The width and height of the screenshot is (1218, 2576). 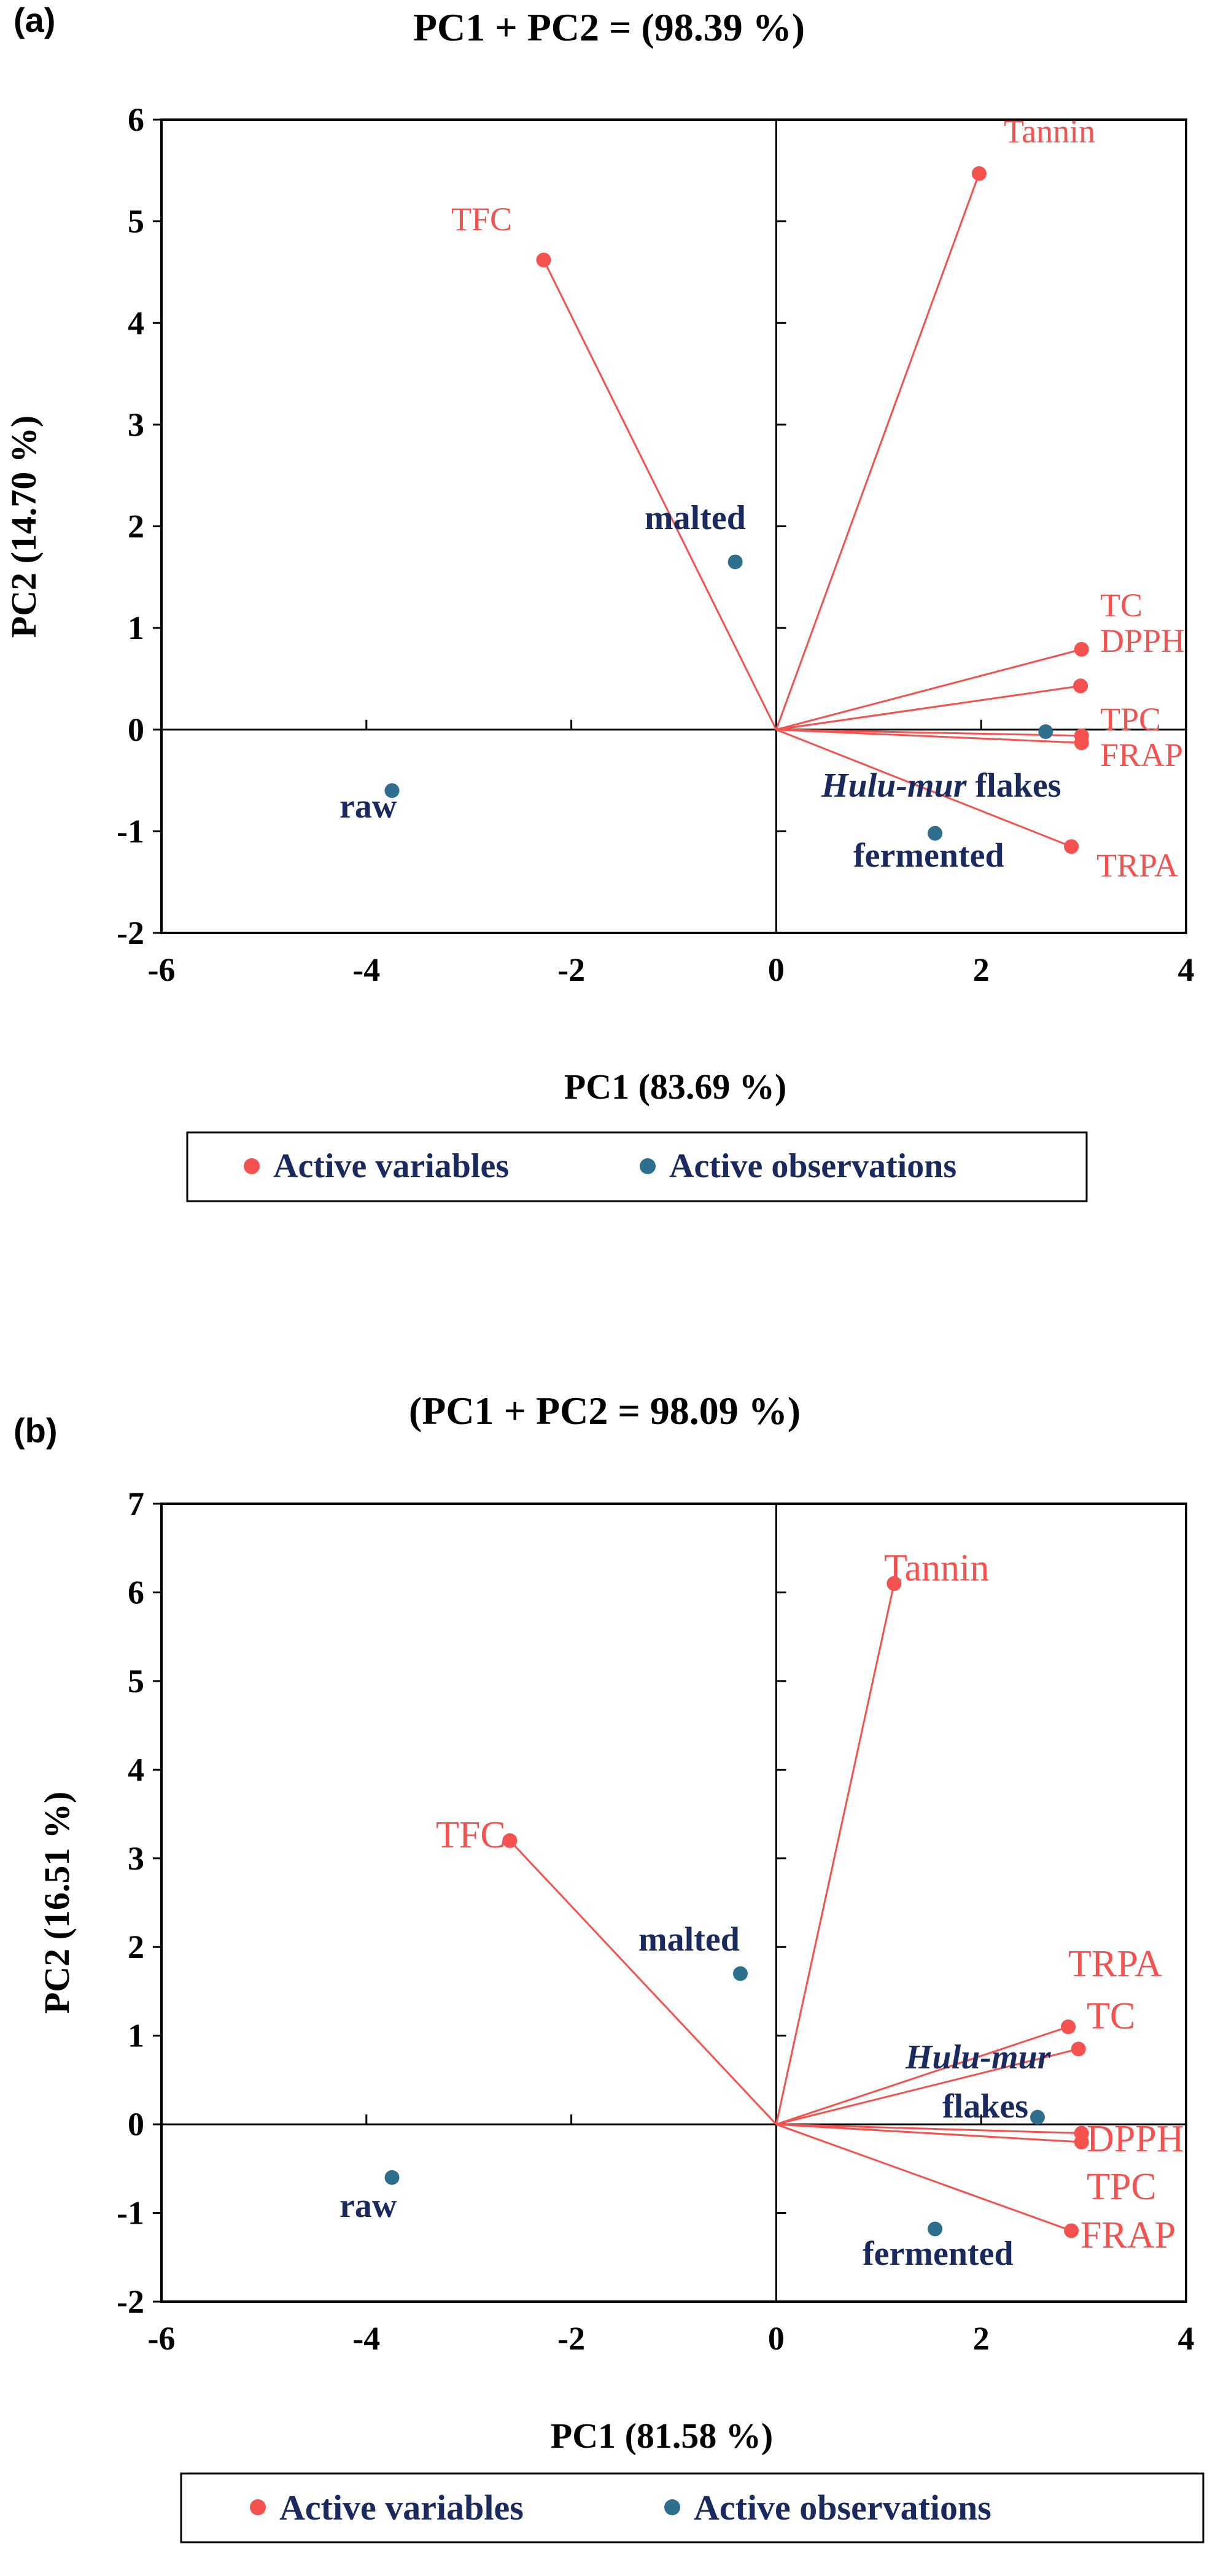 I want to click on panel-b-x-tick-labels: -6 -4 -2 0 2 4, so click(x=671, y=2338).